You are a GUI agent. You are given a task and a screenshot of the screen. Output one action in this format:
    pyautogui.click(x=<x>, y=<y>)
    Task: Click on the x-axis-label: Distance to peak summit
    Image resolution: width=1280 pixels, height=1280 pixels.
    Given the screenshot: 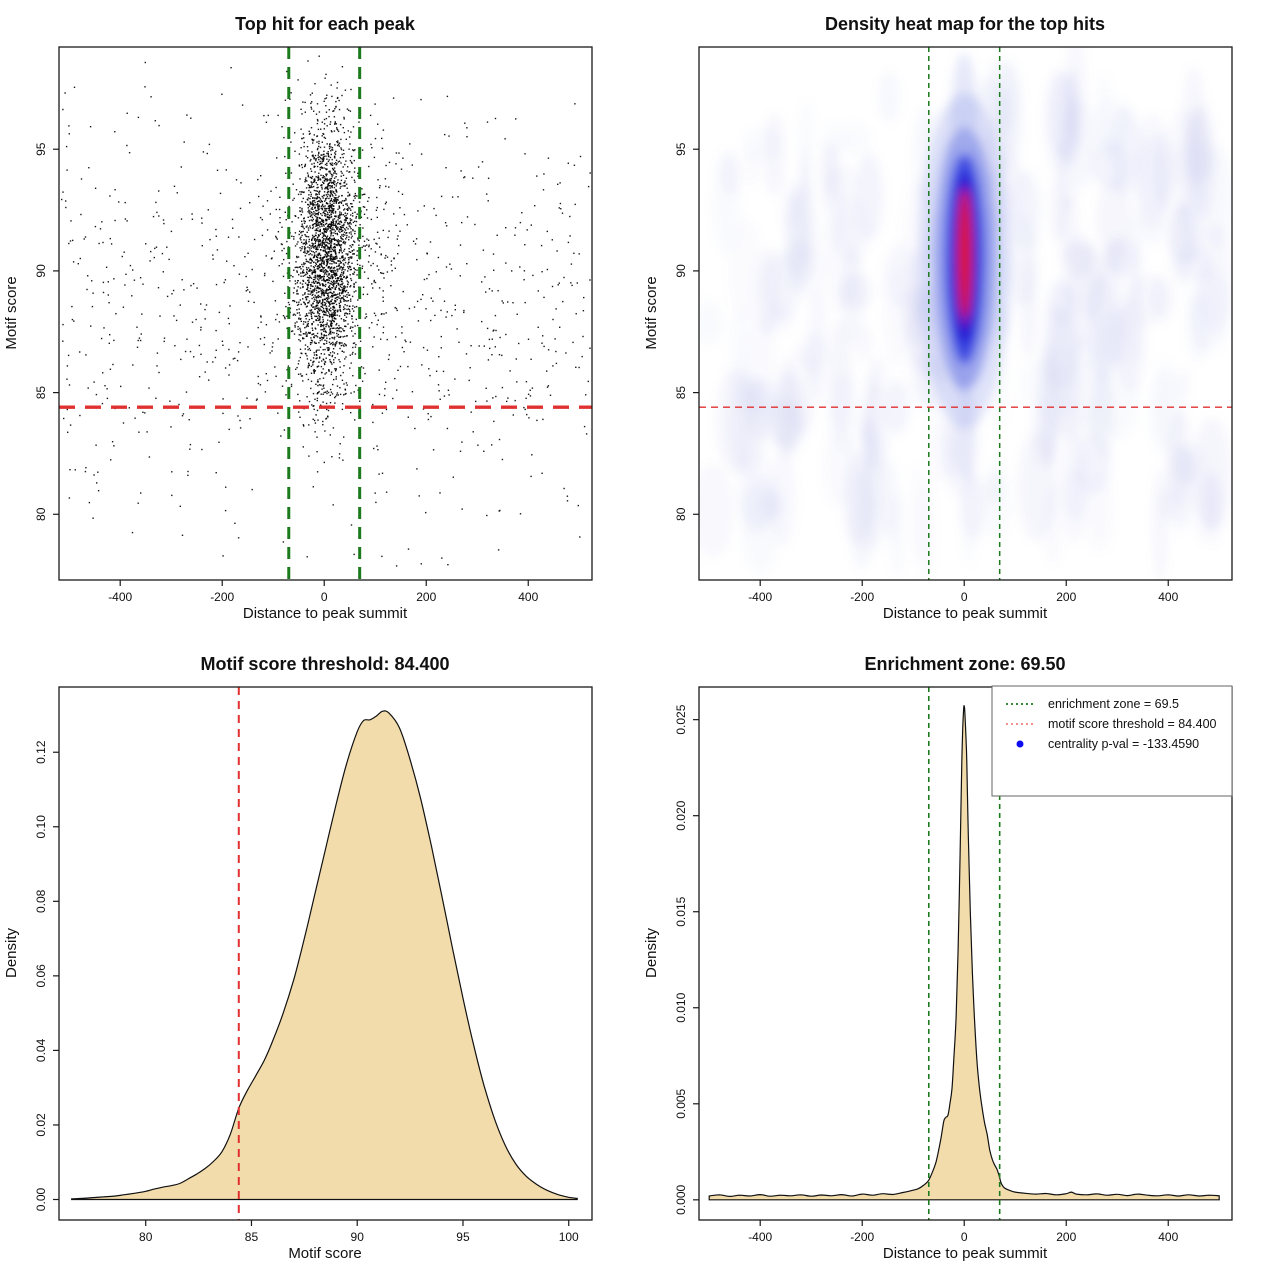 What is the action you would take?
    pyautogui.click(x=965, y=1253)
    